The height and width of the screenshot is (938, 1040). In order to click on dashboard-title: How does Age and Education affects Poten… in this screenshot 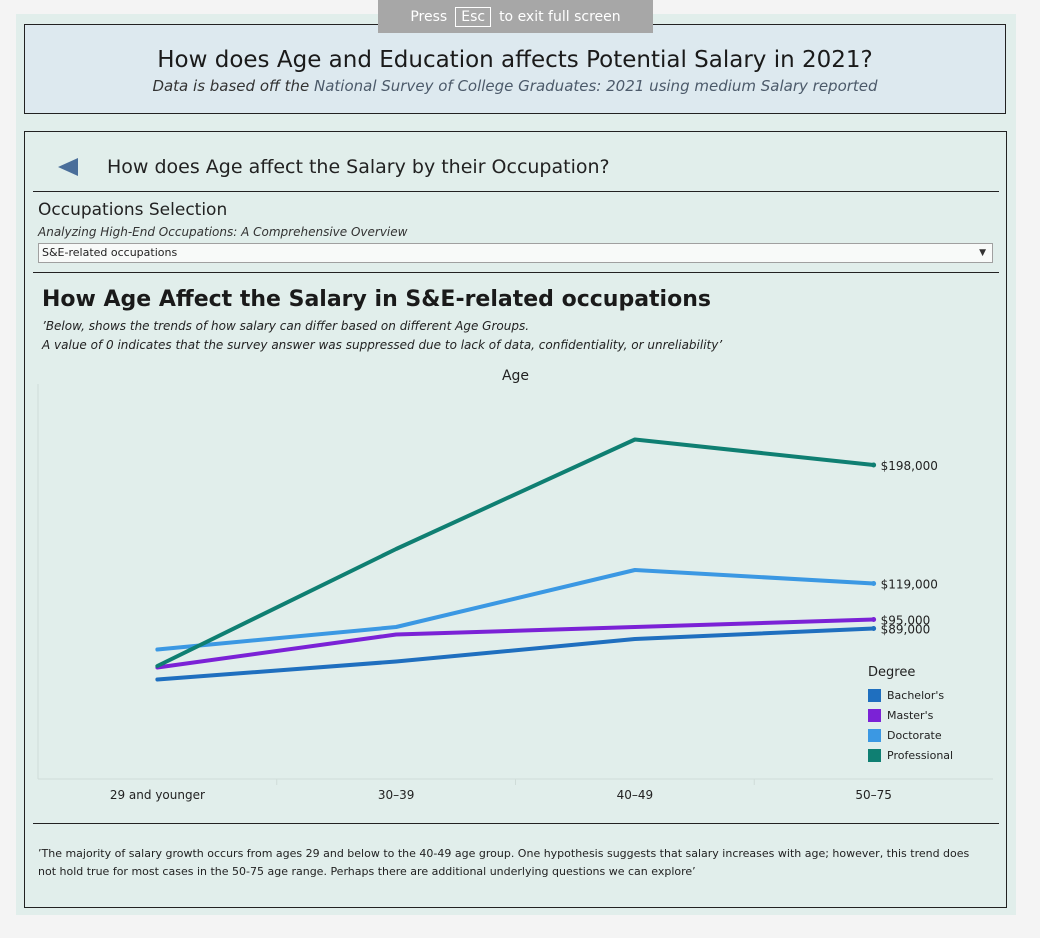, I will do `click(515, 60)`.